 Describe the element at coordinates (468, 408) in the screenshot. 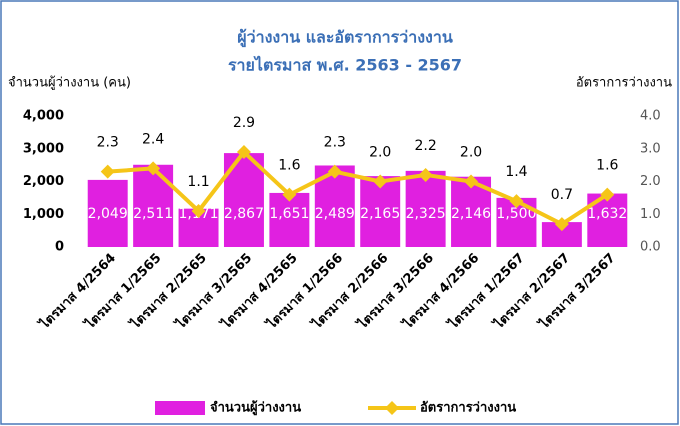

I see `legend-label: อัตราการว่างงาน` at that location.